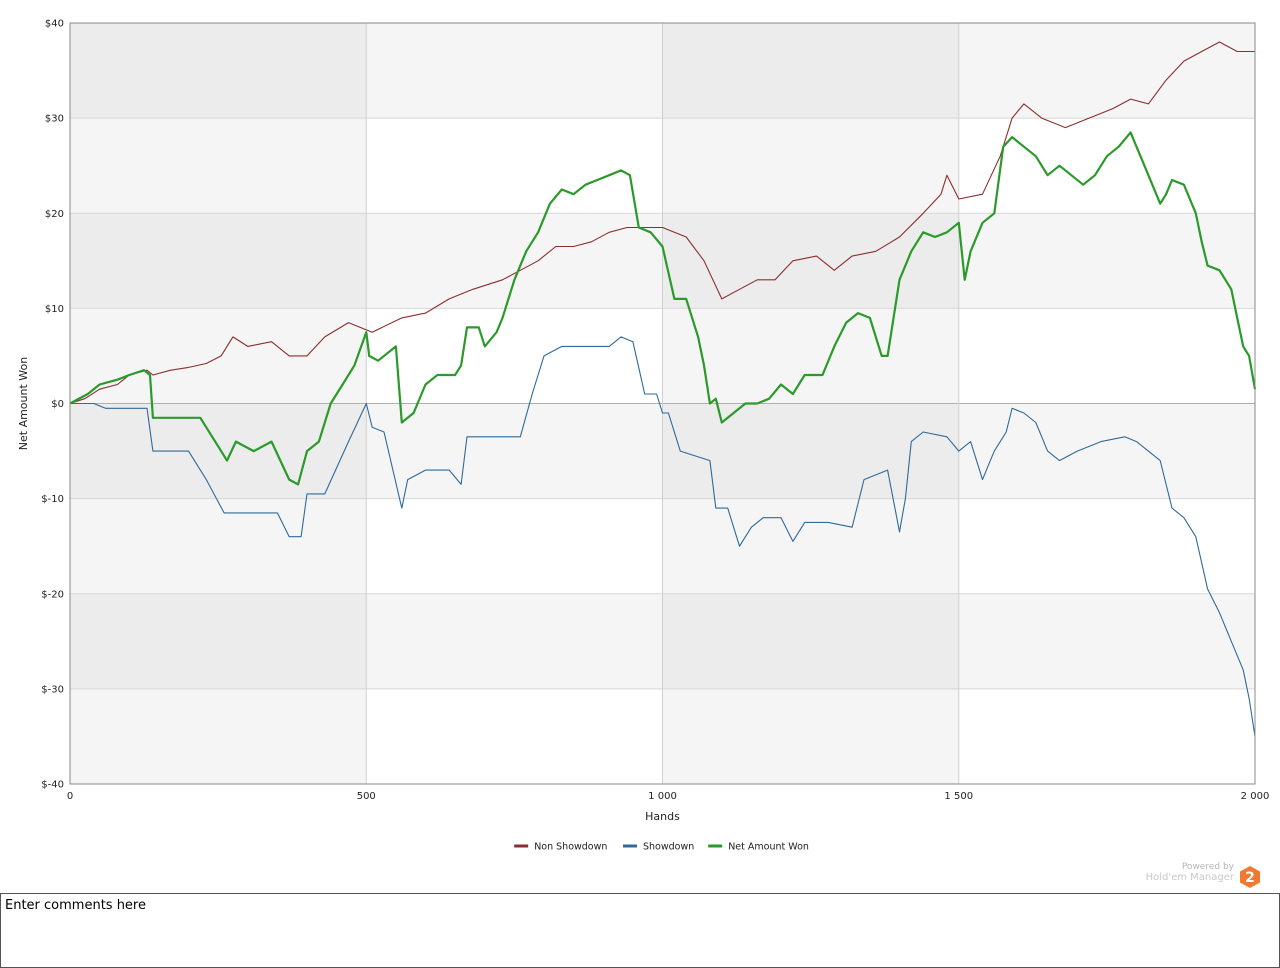 This screenshot has width=1280, height=968. I want to click on legend-label: Net Amount Won, so click(768, 847).